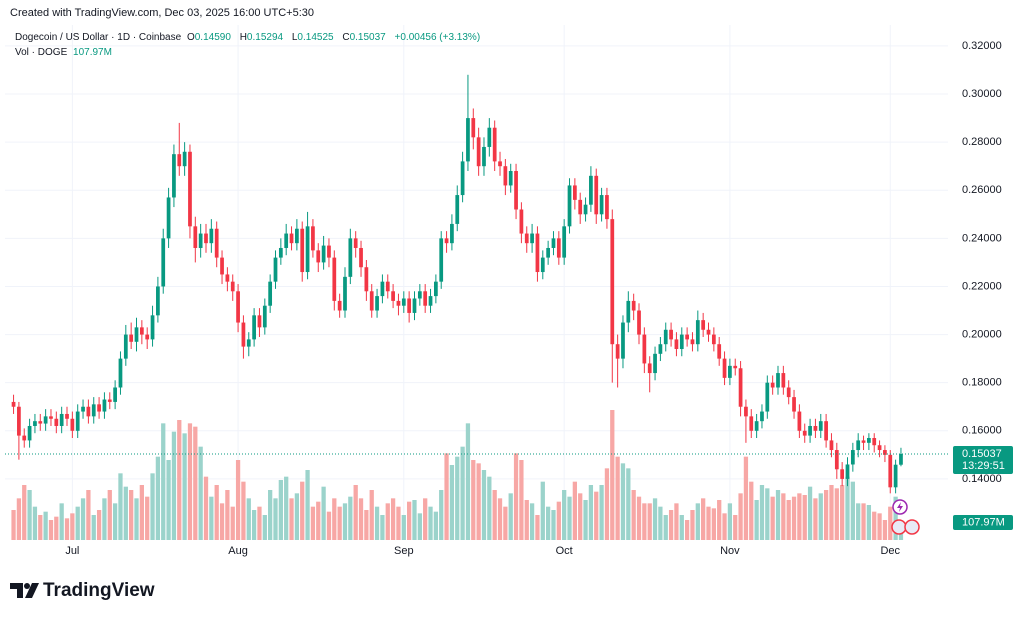 The image size is (1024, 618). What do you see at coordinates (982, 238) in the screenshot?
I see `y-tick-label: 0.24000` at bounding box center [982, 238].